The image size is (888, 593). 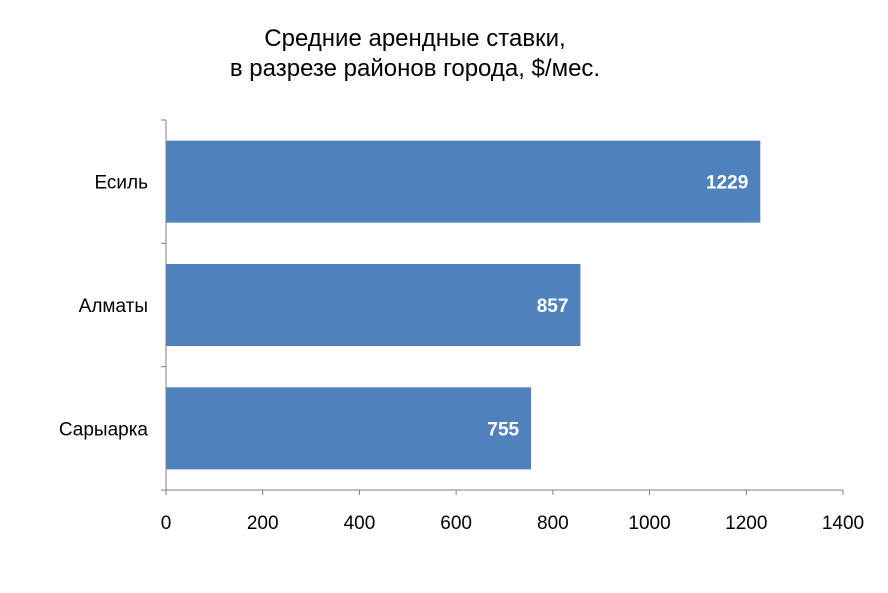 What do you see at coordinates (360, 523) in the screenshot?
I see `x-tick-label-3: 400` at bounding box center [360, 523].